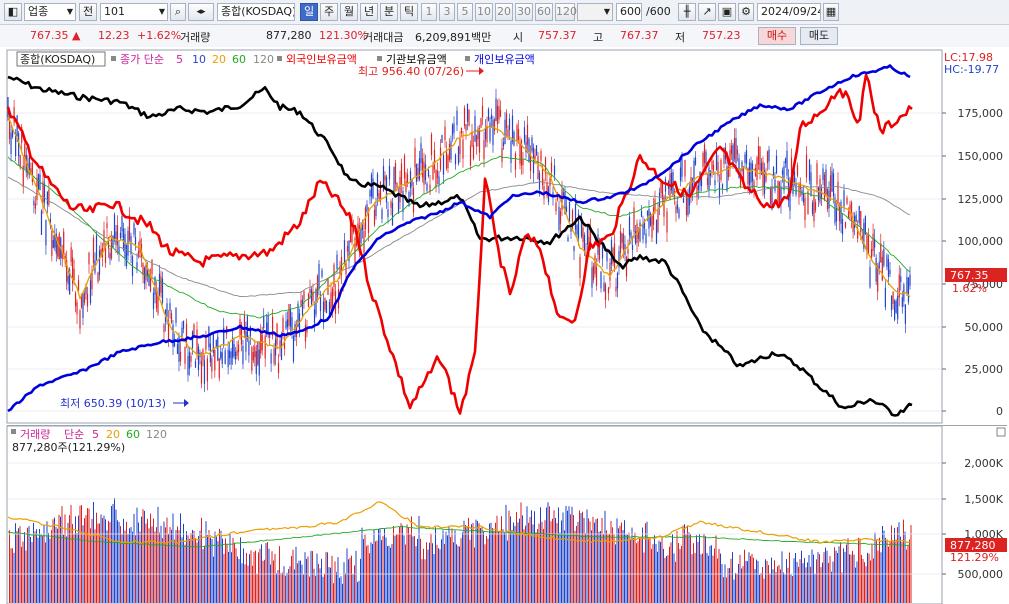  I want to click on high-label: 고, so click(598, 37).